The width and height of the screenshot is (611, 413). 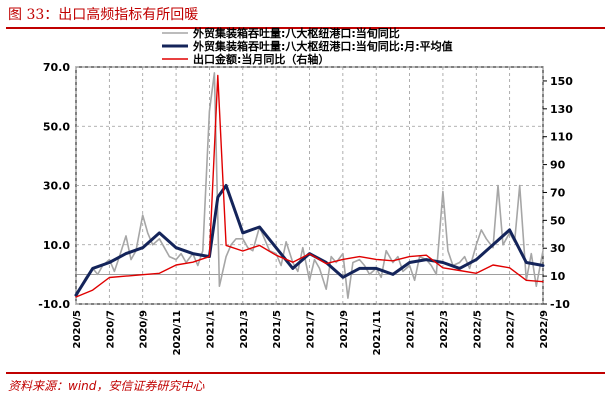 What do you see at coordinates (177, 332) in the screenshot?
I see `x-tick-label: 2020/11` at bounding box center [177, 332].